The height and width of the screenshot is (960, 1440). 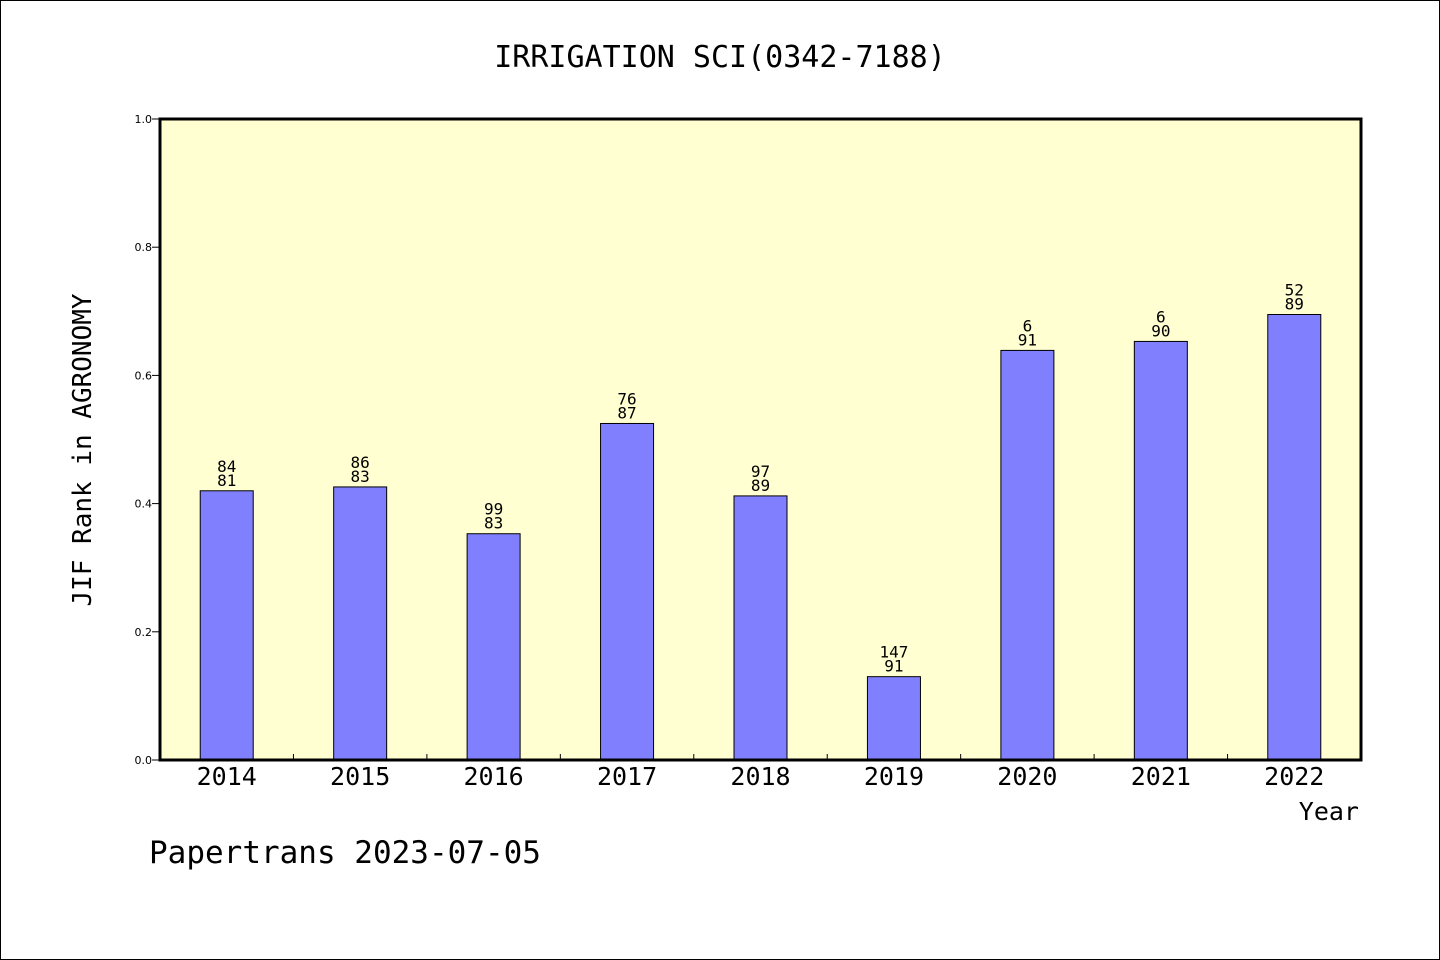 What do you see at coordinates (144, 760) in the screenshot?
I see `y-tick-label: 0.0` at bounding box center [144, 760].